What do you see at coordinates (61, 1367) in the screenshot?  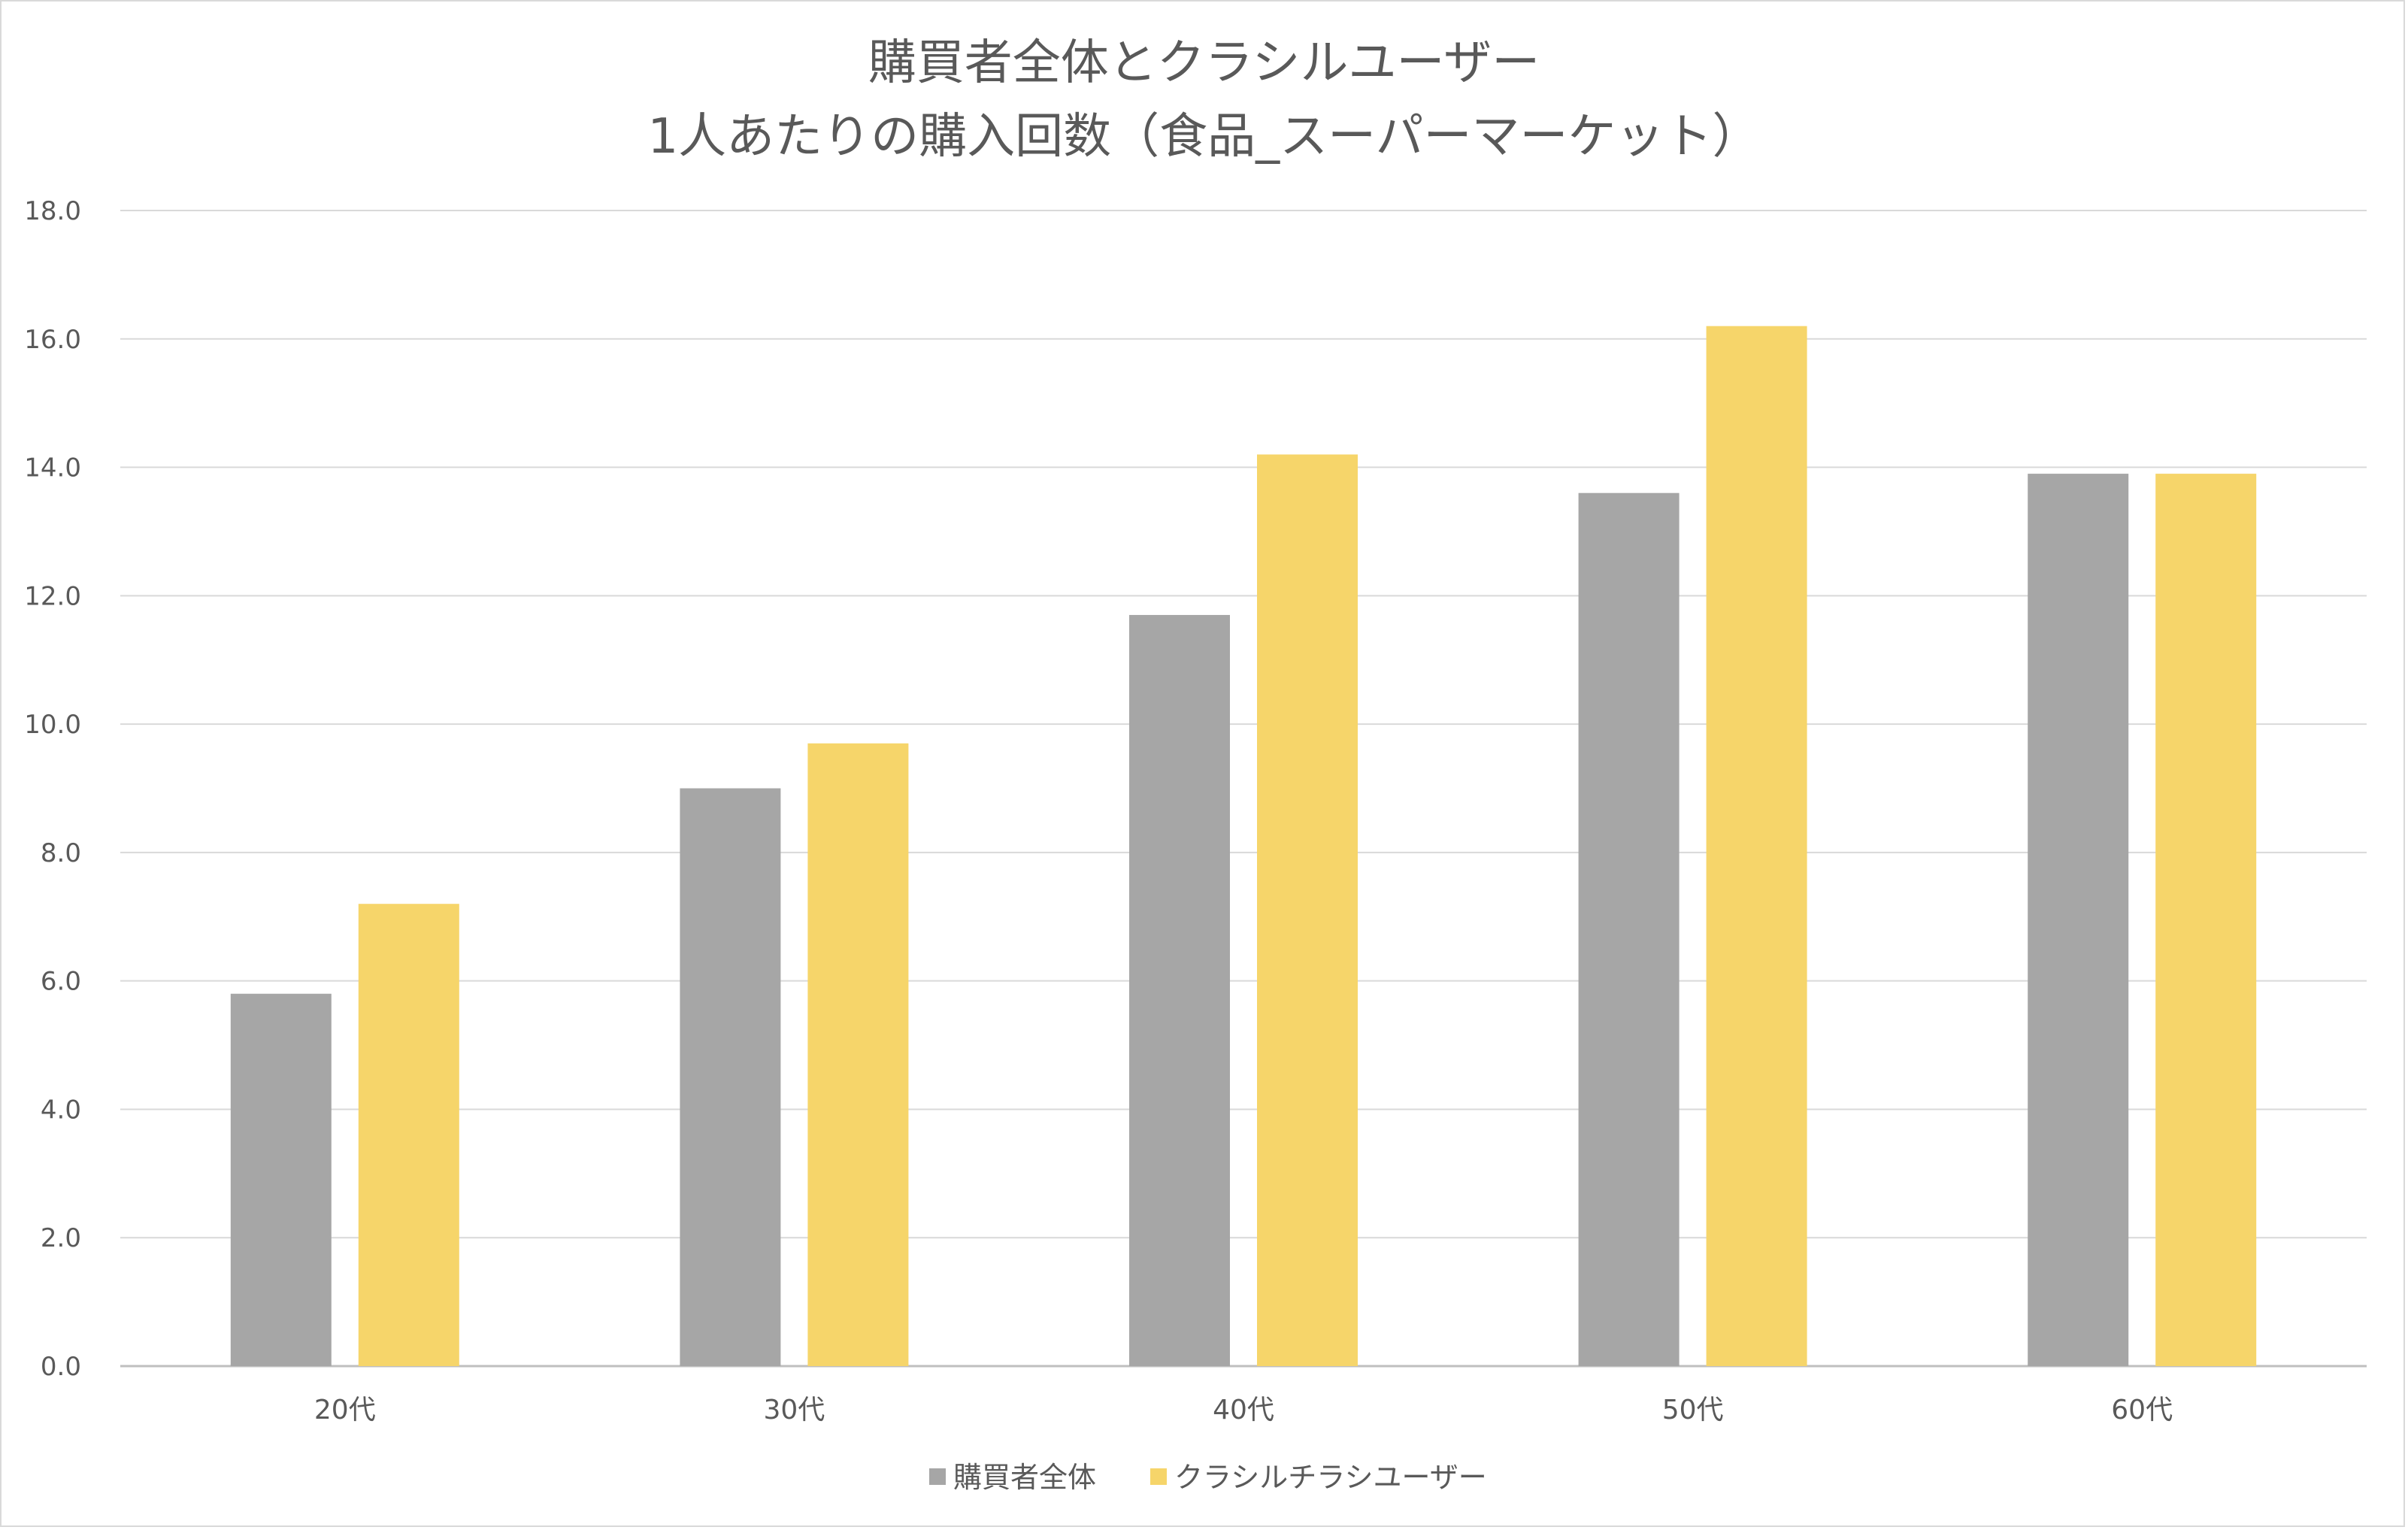 I see `y-tick-label: 0.0` at bounding box center [61, 1367].